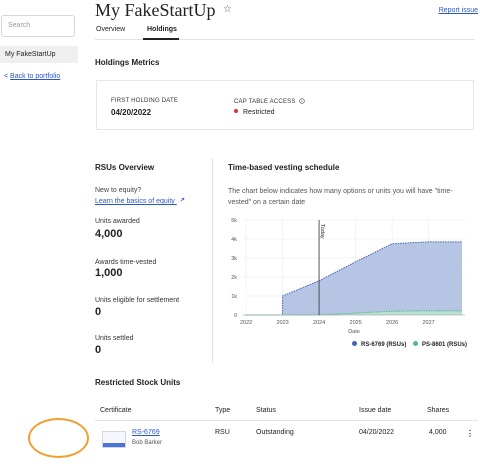  What do you see at coordinates (356, 323) in the screenshot?
I see `x-tick-label: 2025` at bounding box center [356, 323].